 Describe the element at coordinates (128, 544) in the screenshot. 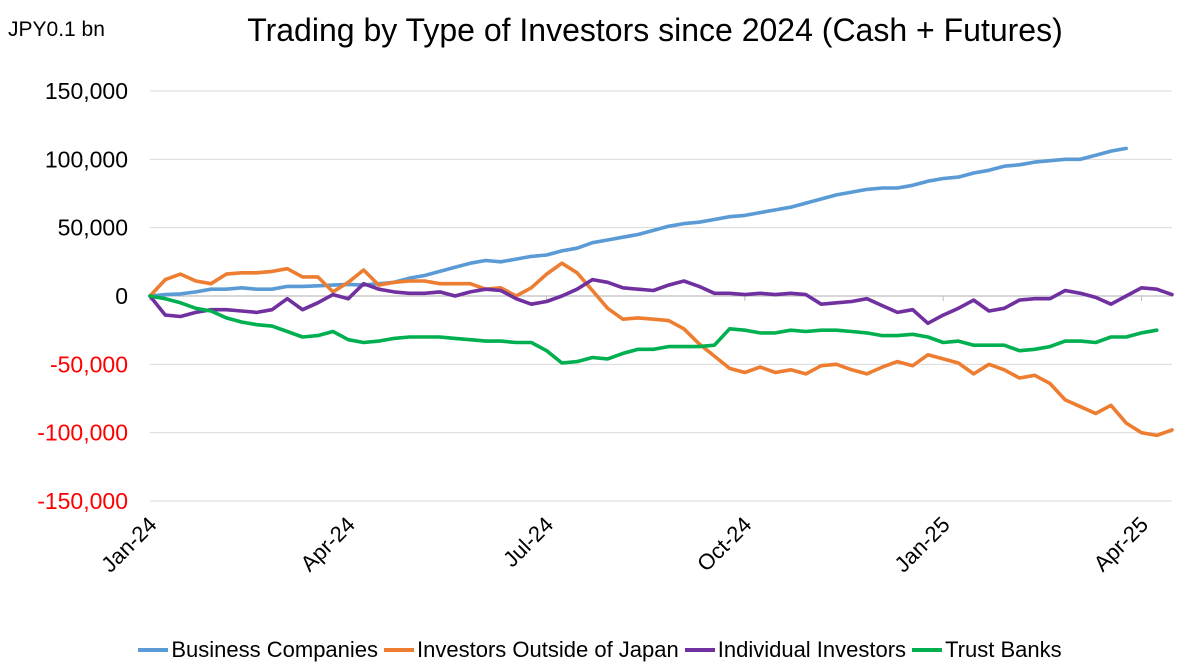

I see `x-tick-label: Jan-24` at that location.